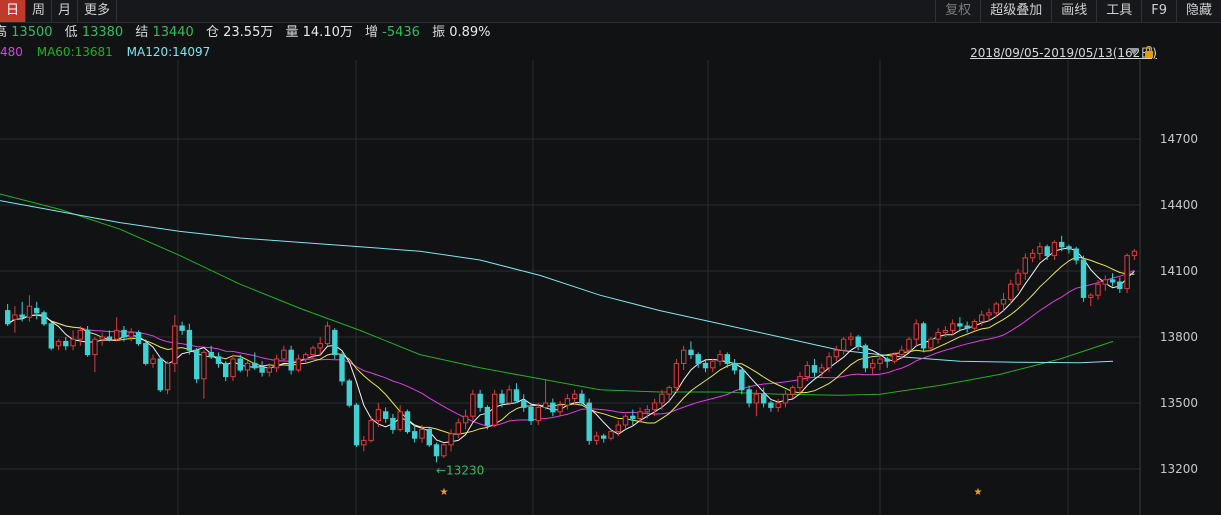 Image resolution: width=1221 pixels, height=515 pixels. What do you see at coordinates (1198, 11) in the screenshot?
I see `hide-button: 隐藏` at bounding box center [1198, 11].